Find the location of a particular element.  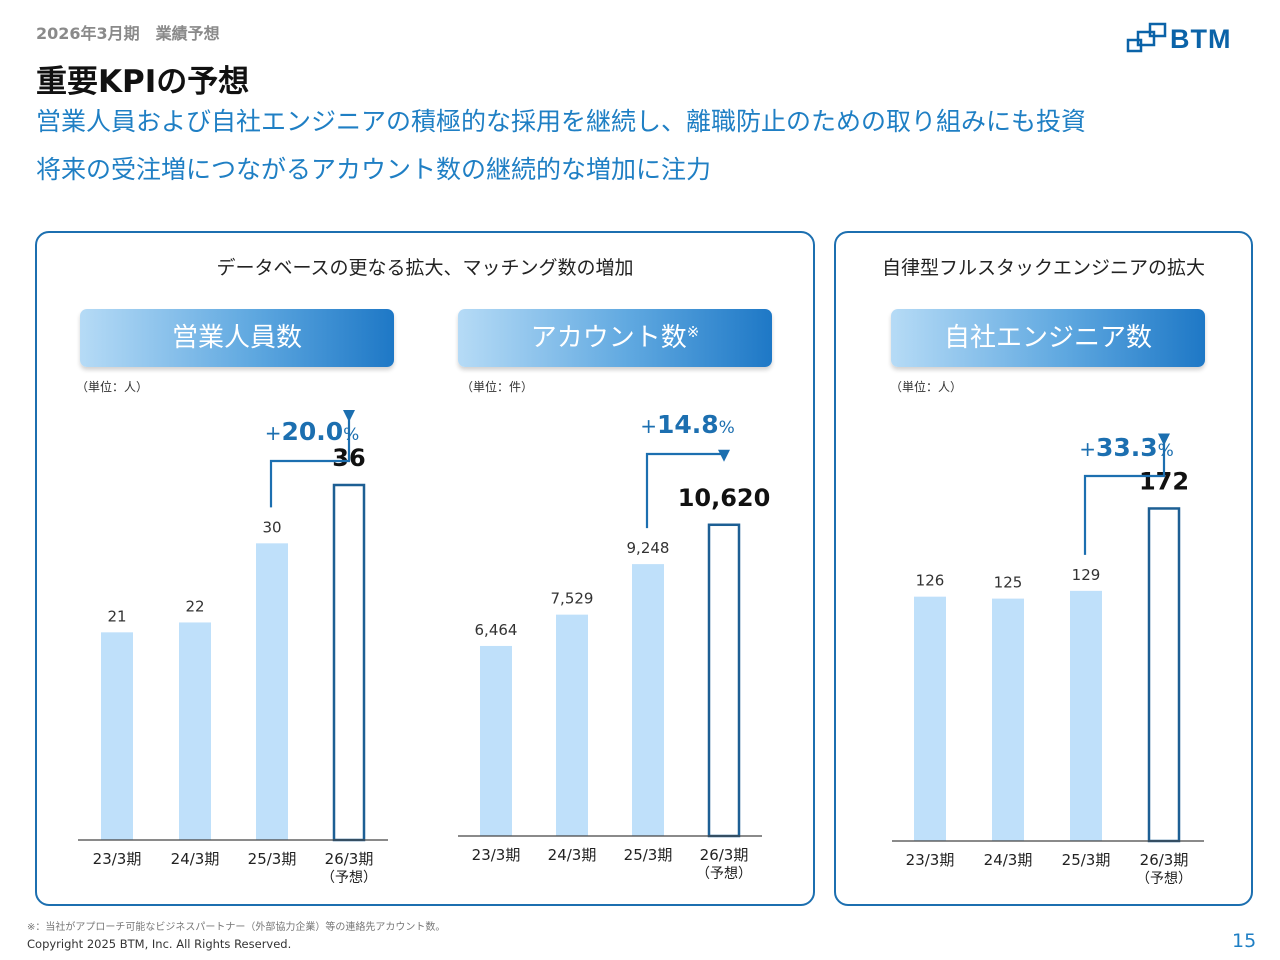

growth-rate-label: +14.8% is located at coordinates (687, 424).